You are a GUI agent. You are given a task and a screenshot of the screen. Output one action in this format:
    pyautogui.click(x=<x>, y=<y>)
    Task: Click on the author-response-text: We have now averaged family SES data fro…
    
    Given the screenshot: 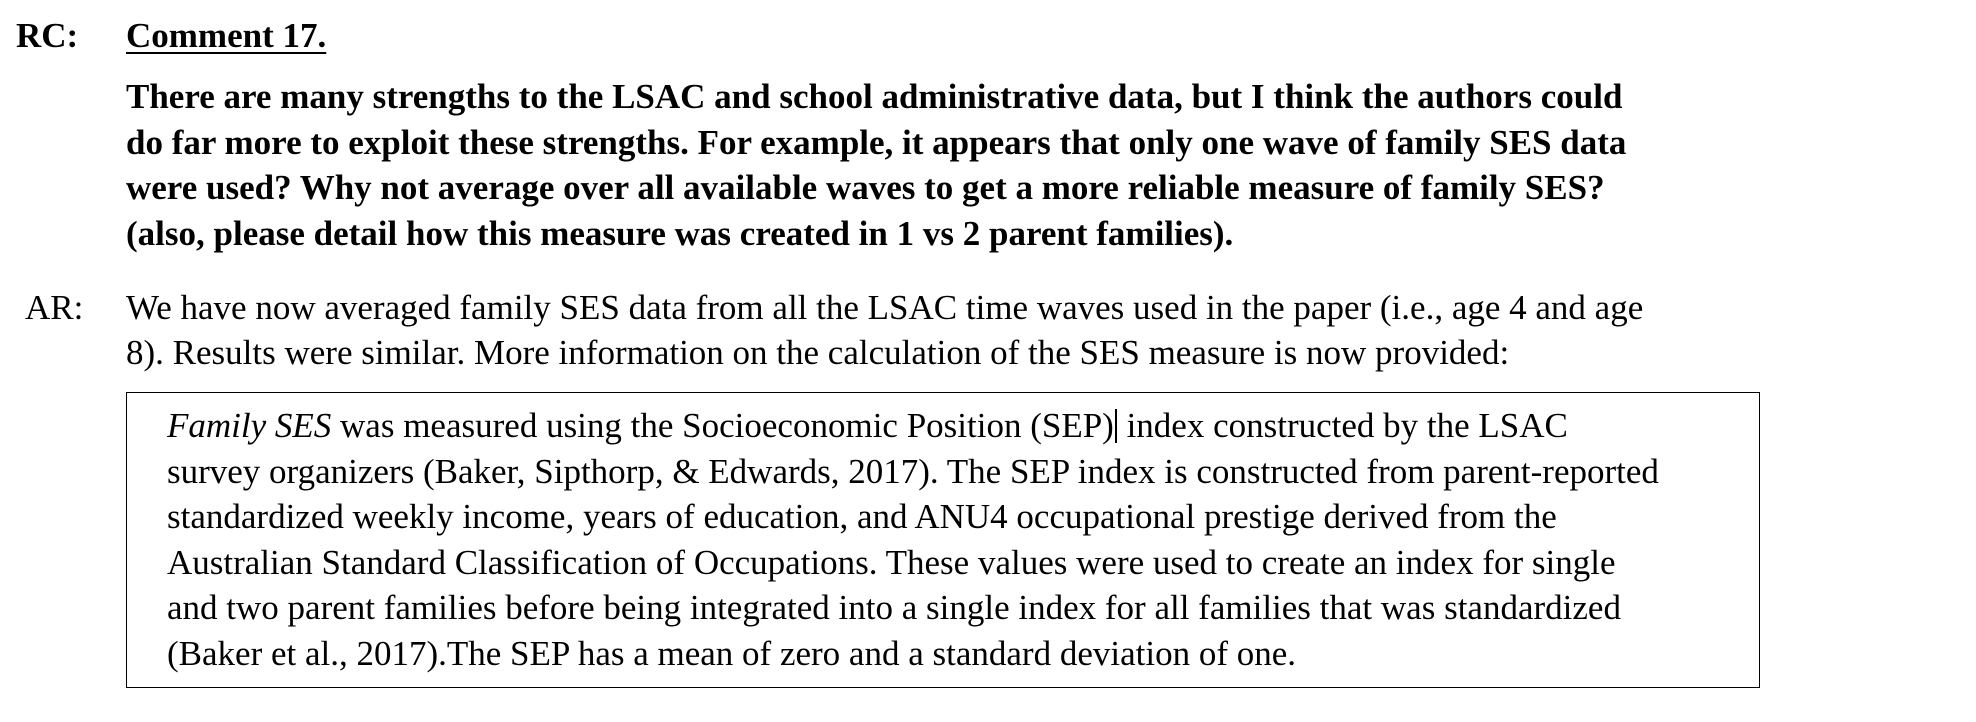 What is the action you would take?
    pyautogui.click(x=946, y=330)
    